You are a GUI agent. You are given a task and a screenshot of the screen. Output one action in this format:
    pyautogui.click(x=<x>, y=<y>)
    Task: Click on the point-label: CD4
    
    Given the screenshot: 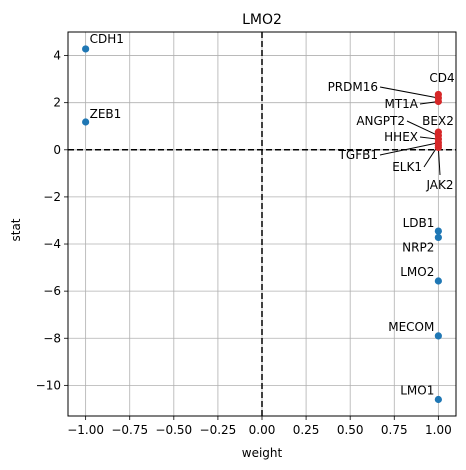 What is the action you would take?
    pyautogui.click(x=441, y=78)
    